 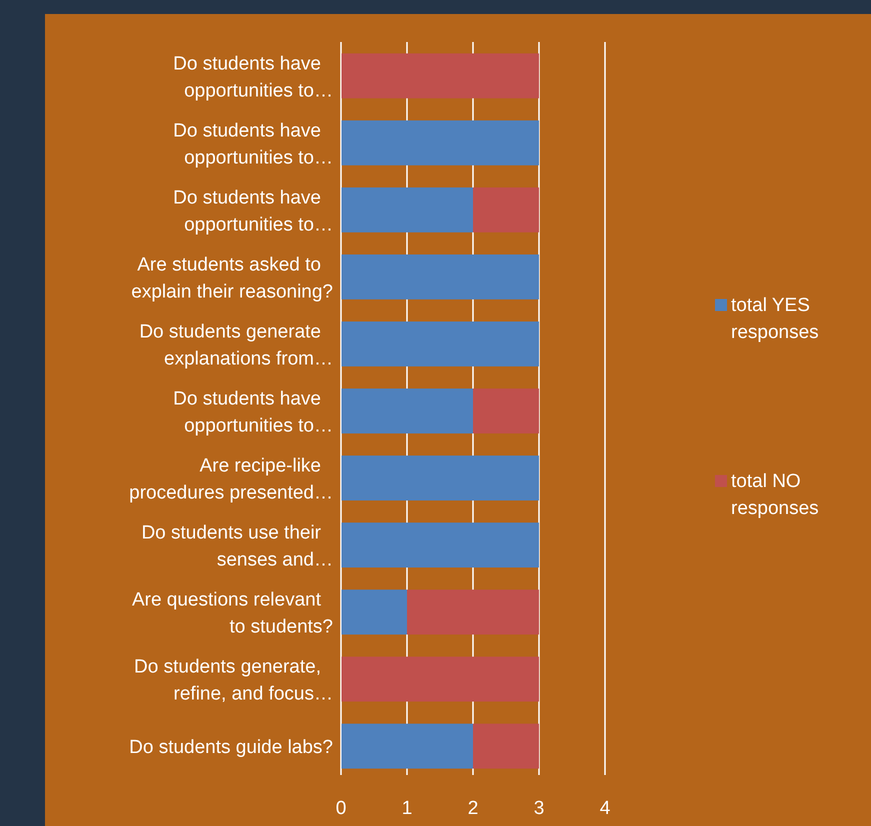 What do you see at coordinates (473, 808) in the screenshot?
I see `x-tick-label: 2` at bounding box center [473, 808].